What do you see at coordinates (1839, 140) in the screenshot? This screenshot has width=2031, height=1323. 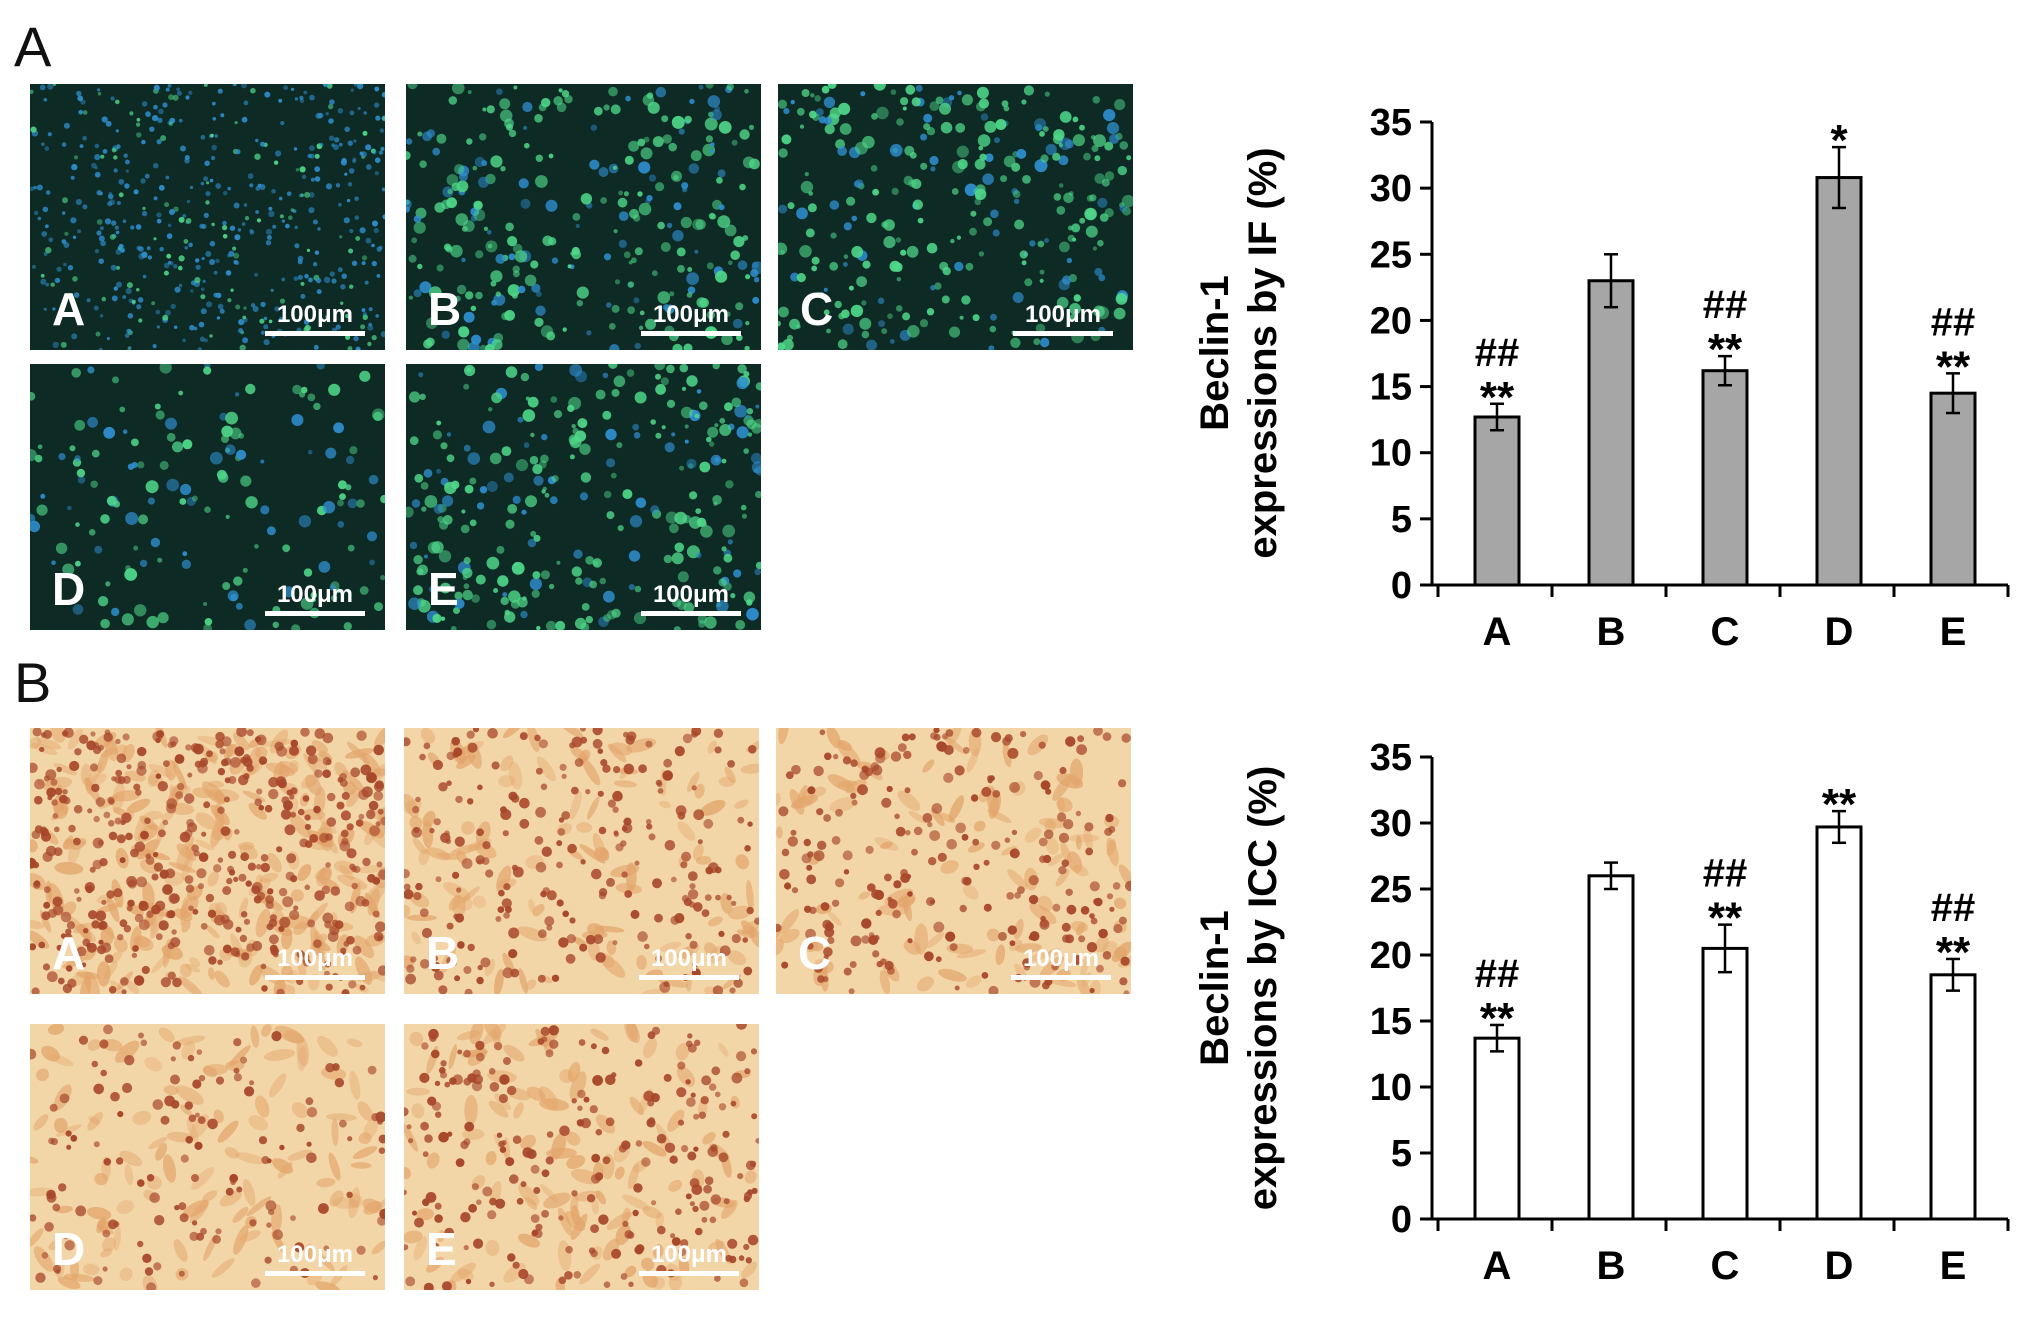 I see `significance-marker-d: *` at bounding box center [1839, 140].